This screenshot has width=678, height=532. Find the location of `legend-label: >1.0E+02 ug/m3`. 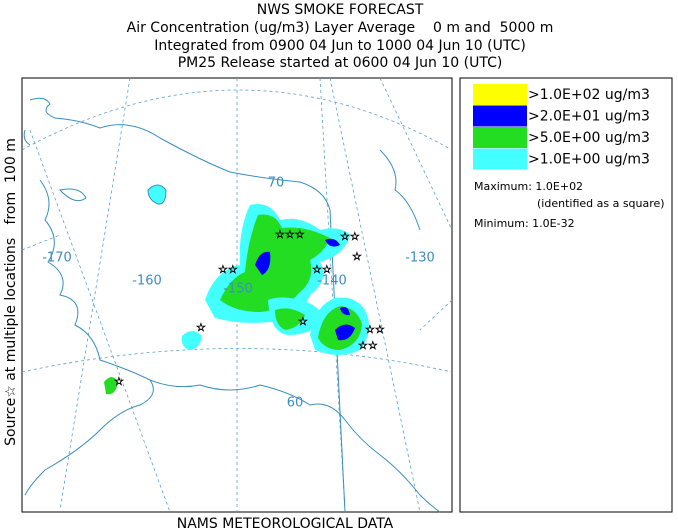

legend-label: >1.0E+02 ug/m3 is located at coordinates (589, 95).